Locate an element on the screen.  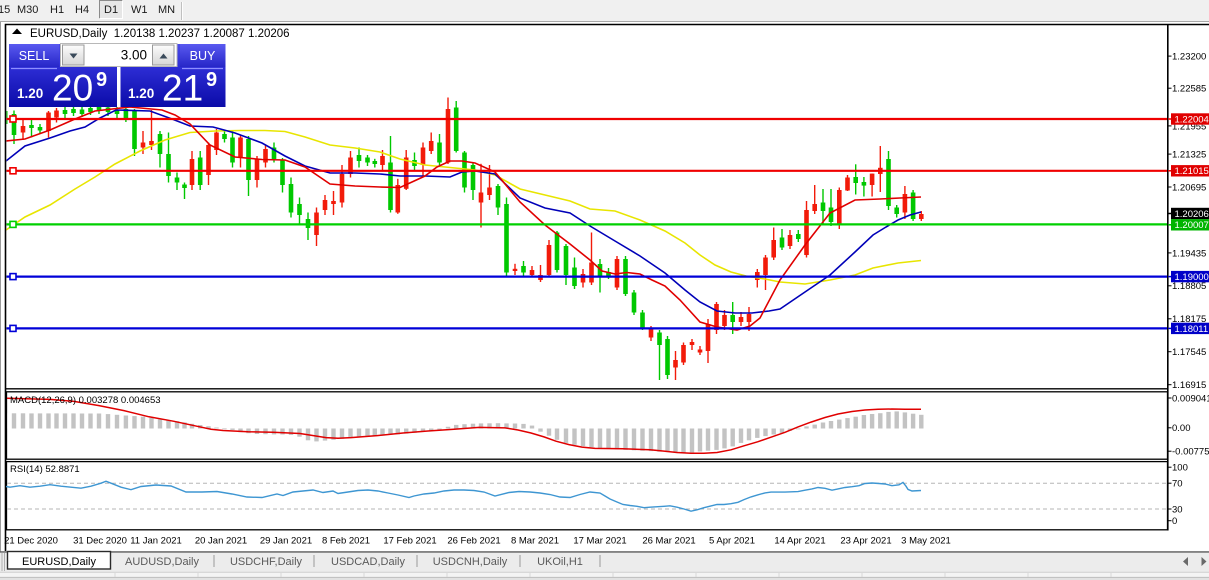
svg-text: UKOil,H1 is located at coordinates (560, 562).